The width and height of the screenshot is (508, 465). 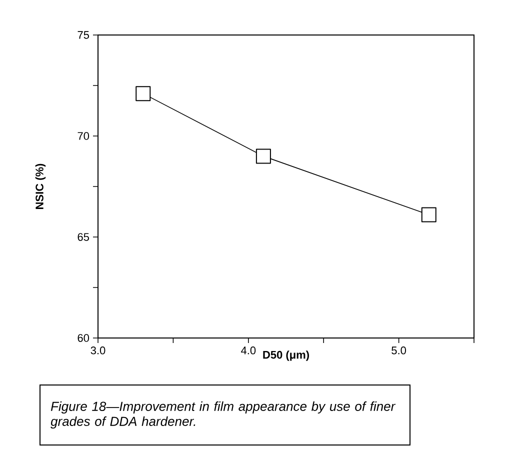 What do you see at coordinates (84, 136) in the screenshot?
I see `y-tick-label: 70` at bounding box center [84, 136].